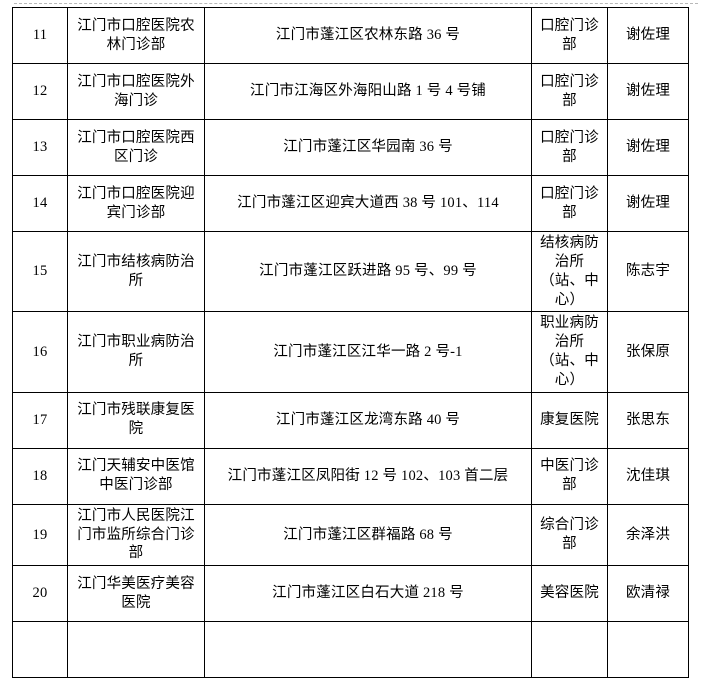  What do you see at coordinates (569, 649) in the screenshot?
I see `cell-category` at bounding box center [569, 649].